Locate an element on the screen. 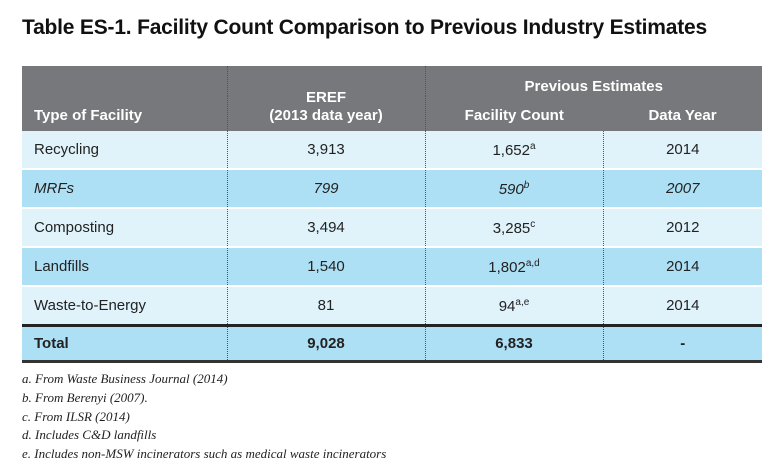 The image size is (770, 466). table-row: Waste-to-Energy 81 94a,e 2014 is located at coordinates (392, 306).